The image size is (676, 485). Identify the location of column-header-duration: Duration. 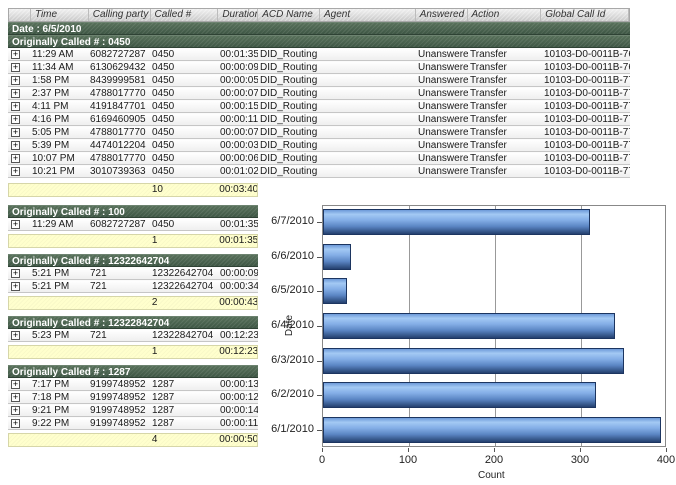
(238, 15).